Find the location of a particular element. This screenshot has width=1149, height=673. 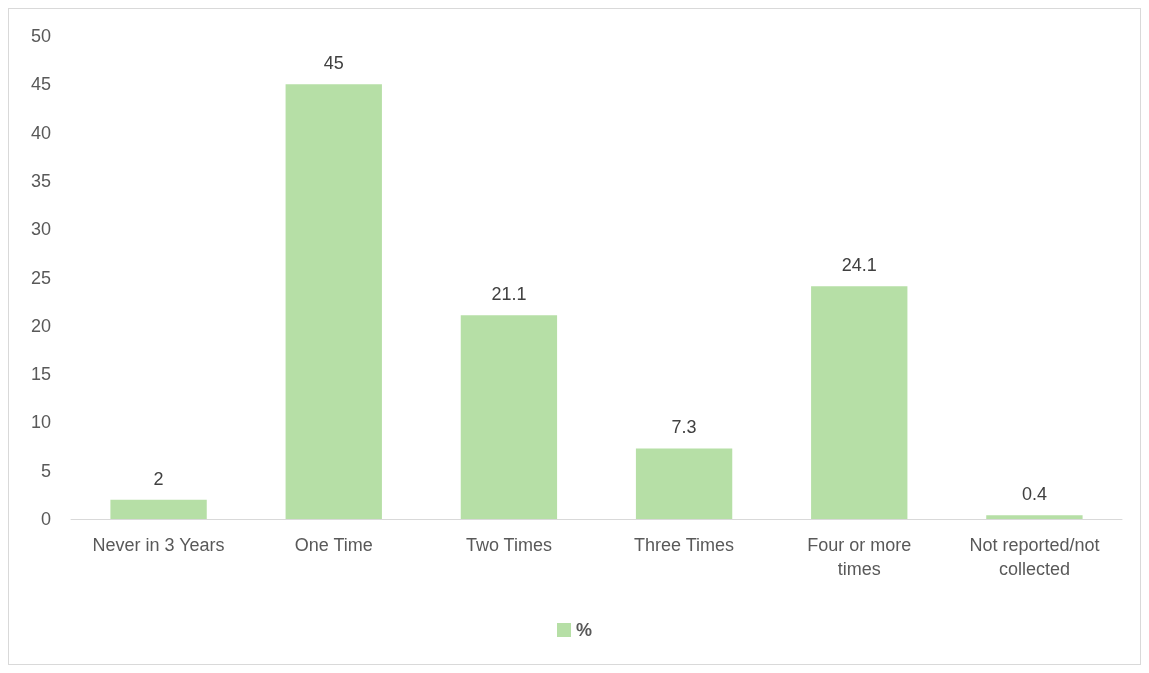

y-tick-label: 25 is located at coordinates (40, 277).